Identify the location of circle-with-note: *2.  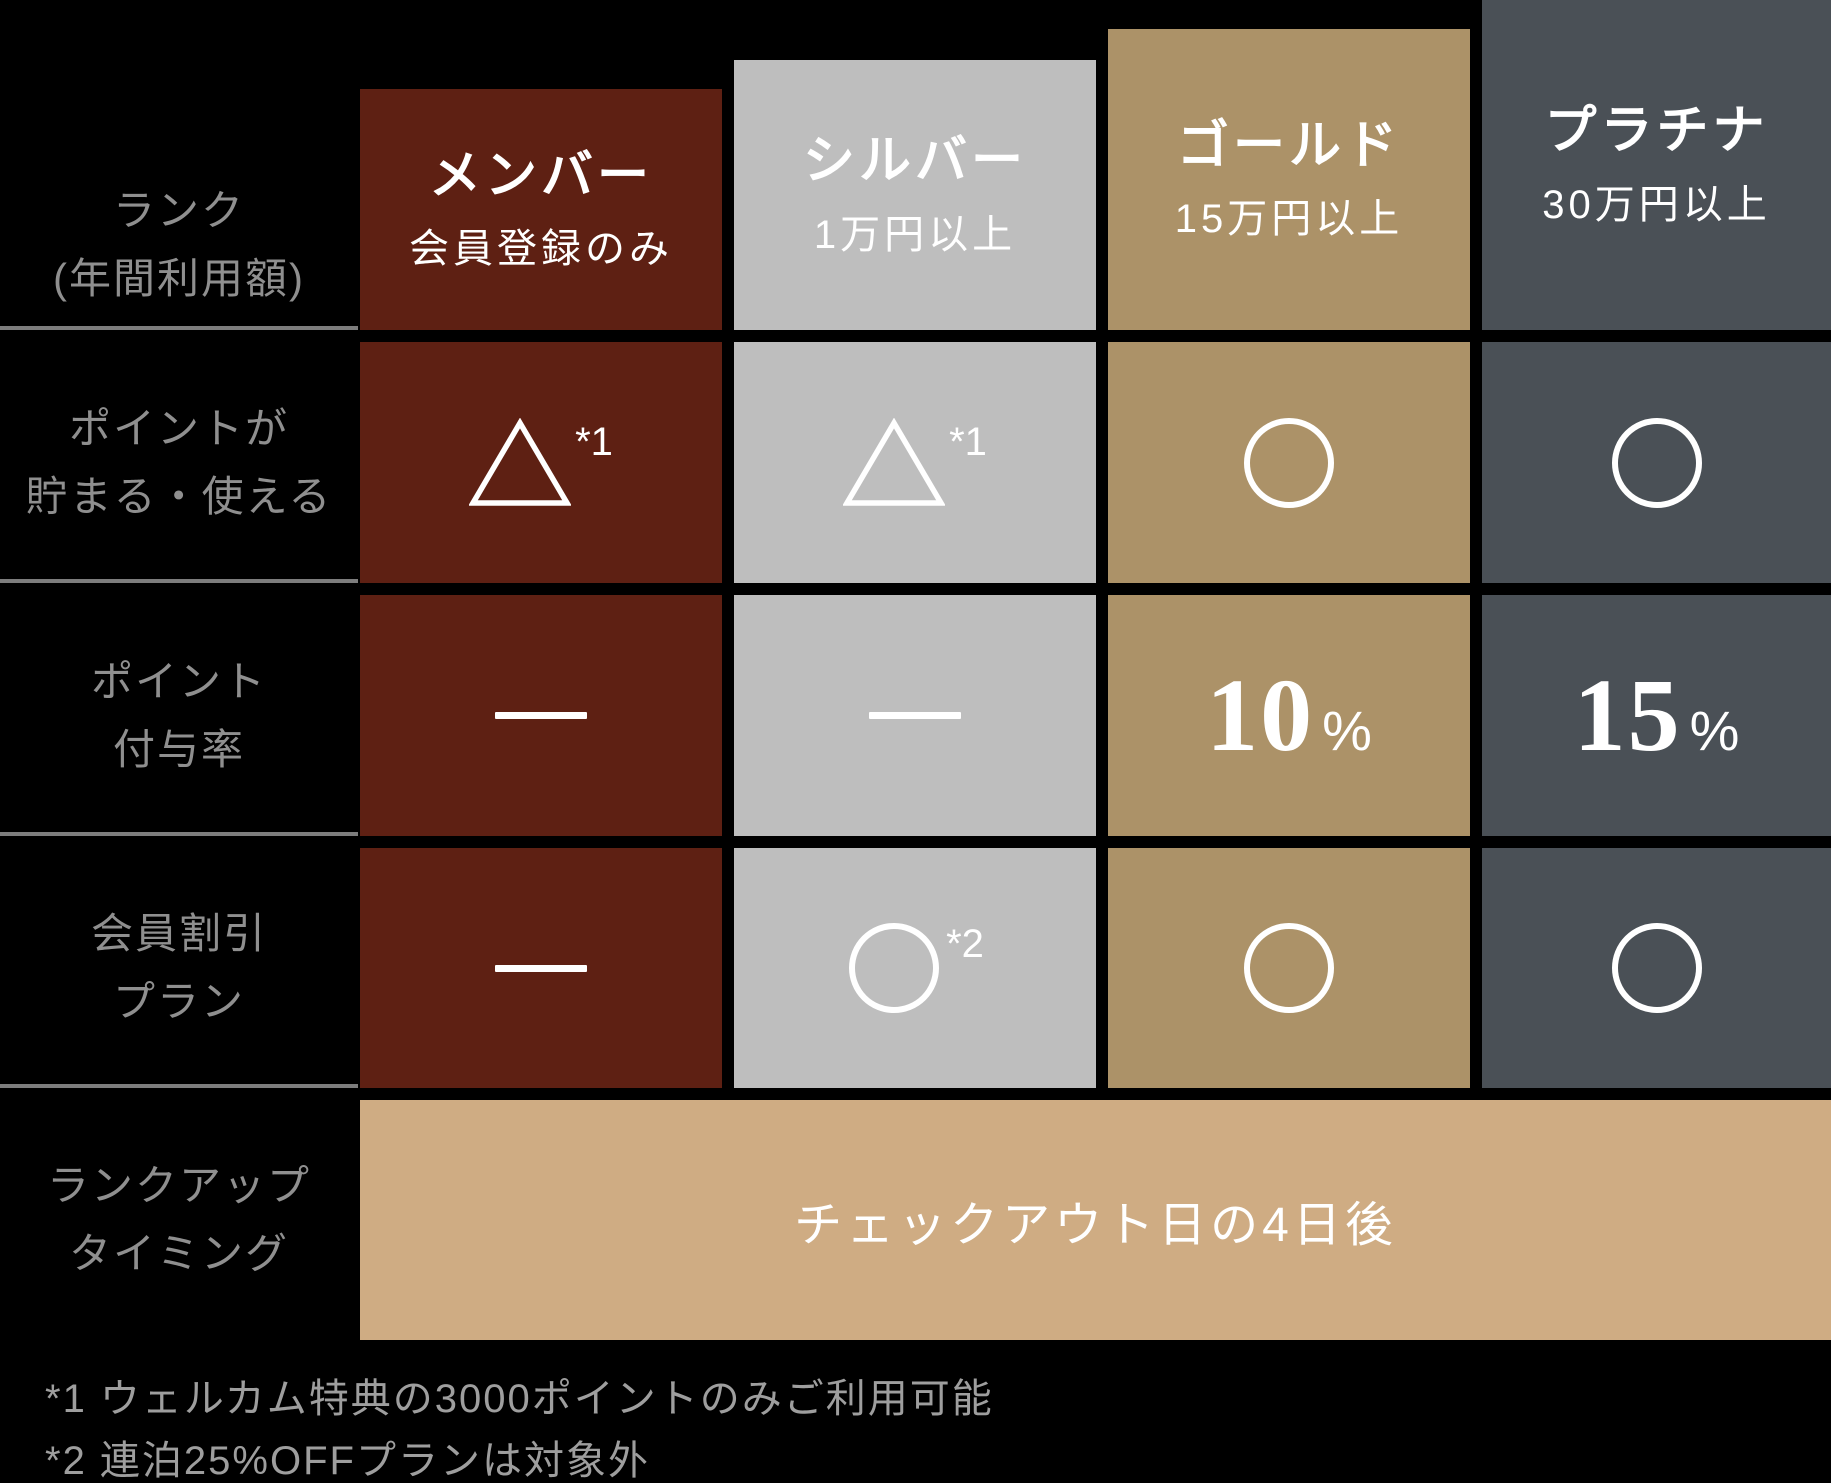
(915, 968).